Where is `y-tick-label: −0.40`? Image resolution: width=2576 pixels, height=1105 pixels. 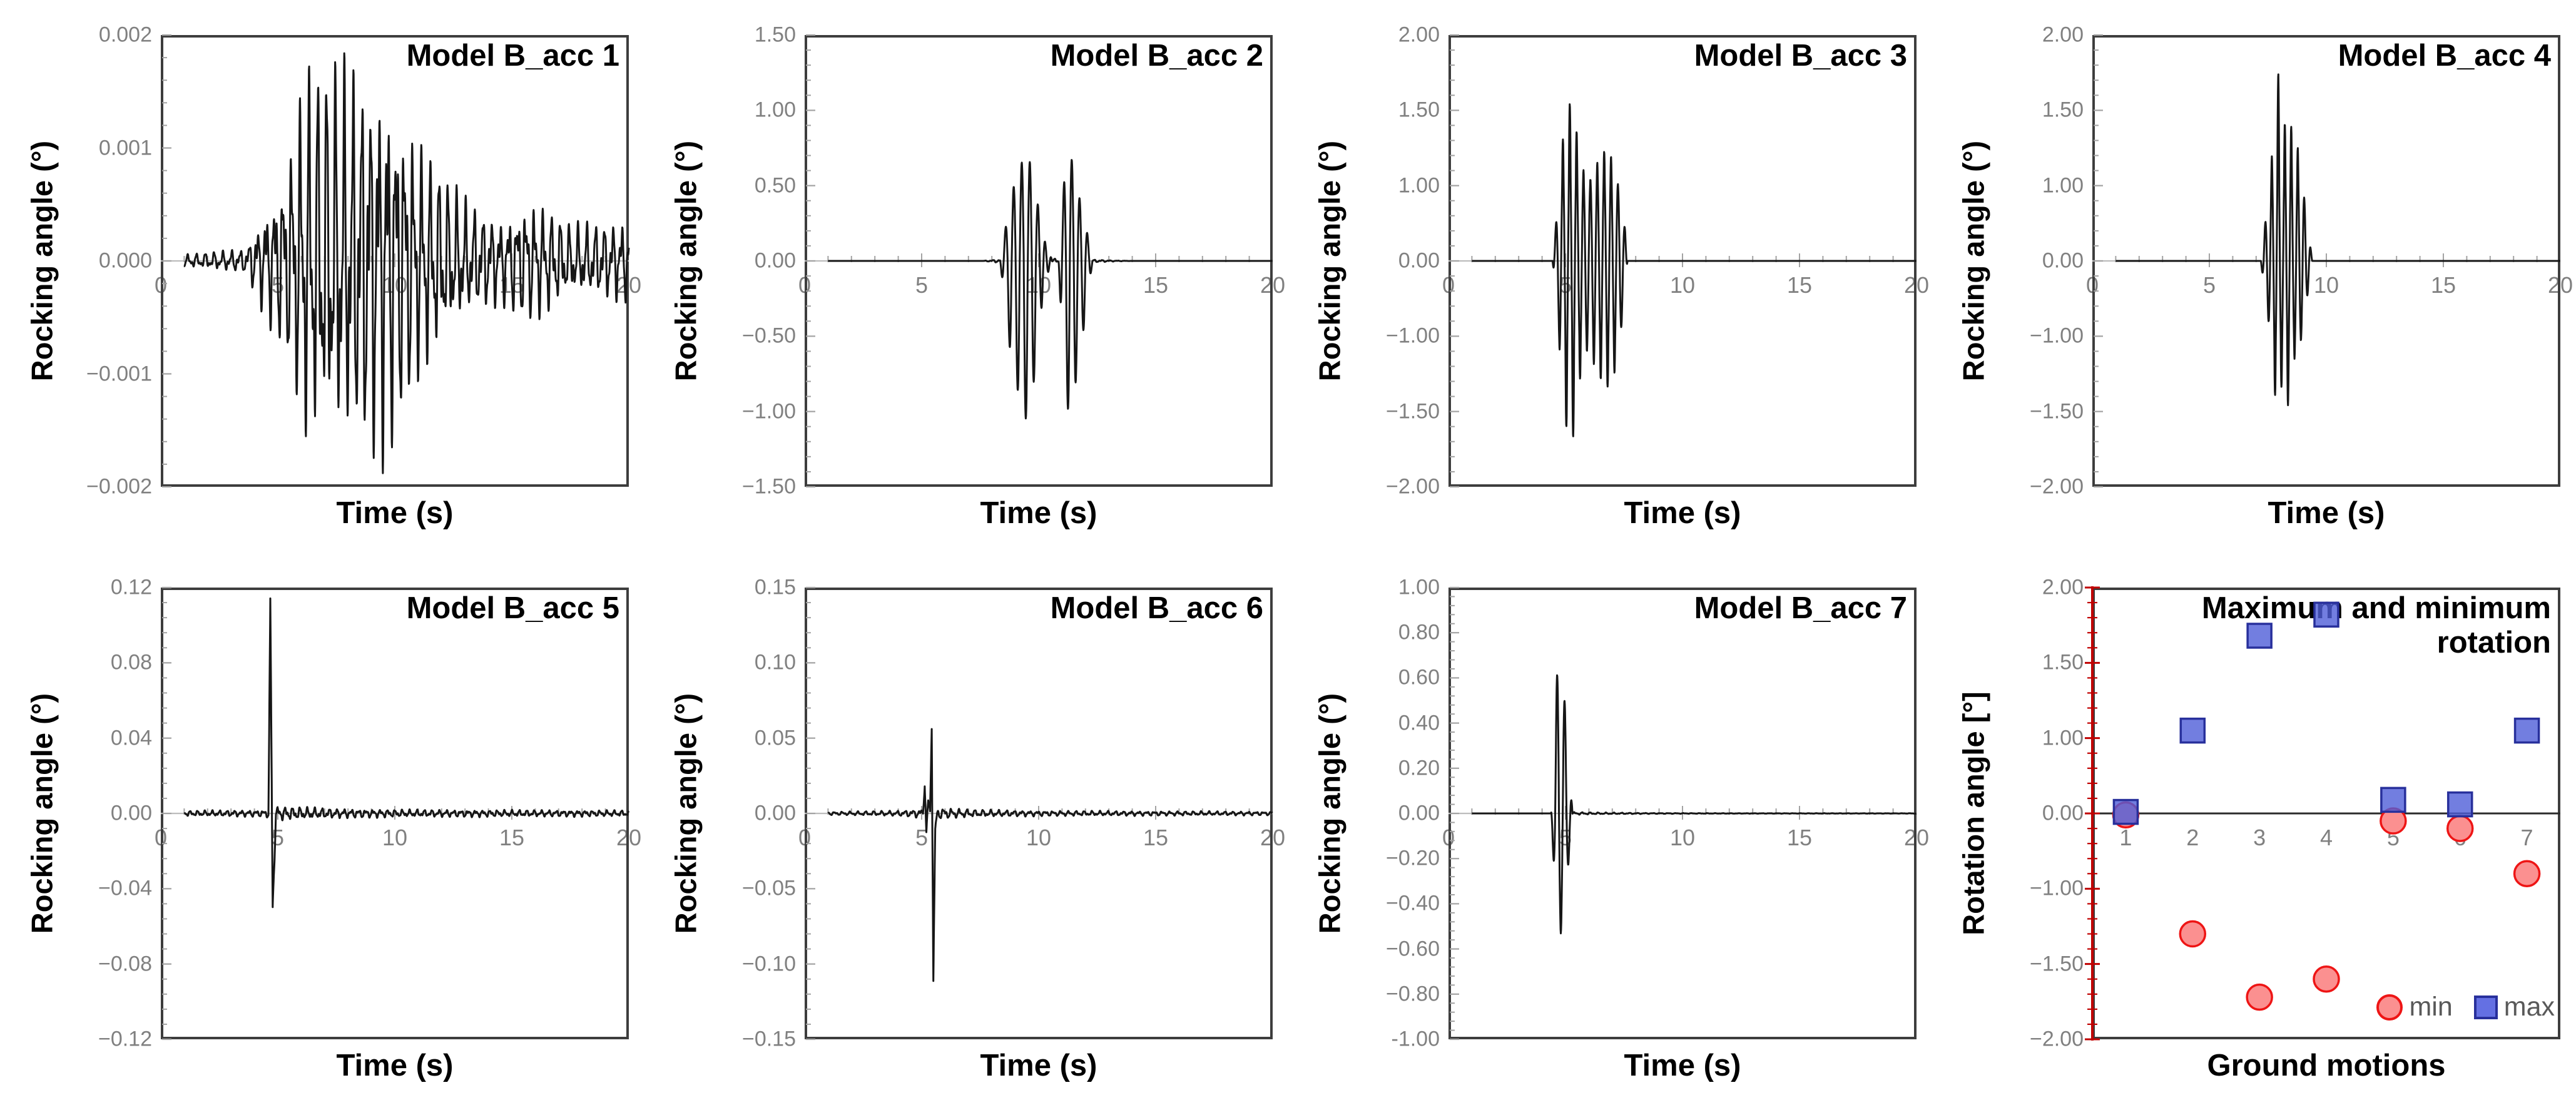 y-tick-label: −0.40 is located at coordinates (1413, 903).